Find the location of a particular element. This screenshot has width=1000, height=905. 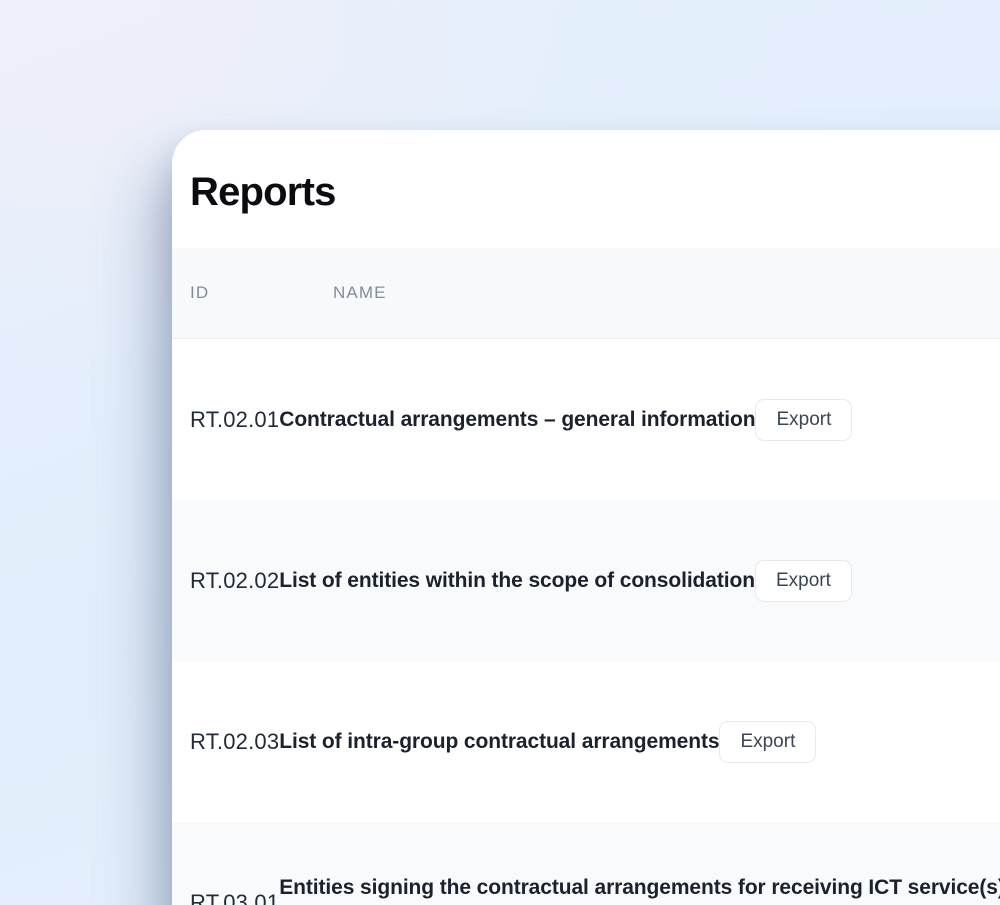

column-header-id: ID is located at coordinates (200, 292).